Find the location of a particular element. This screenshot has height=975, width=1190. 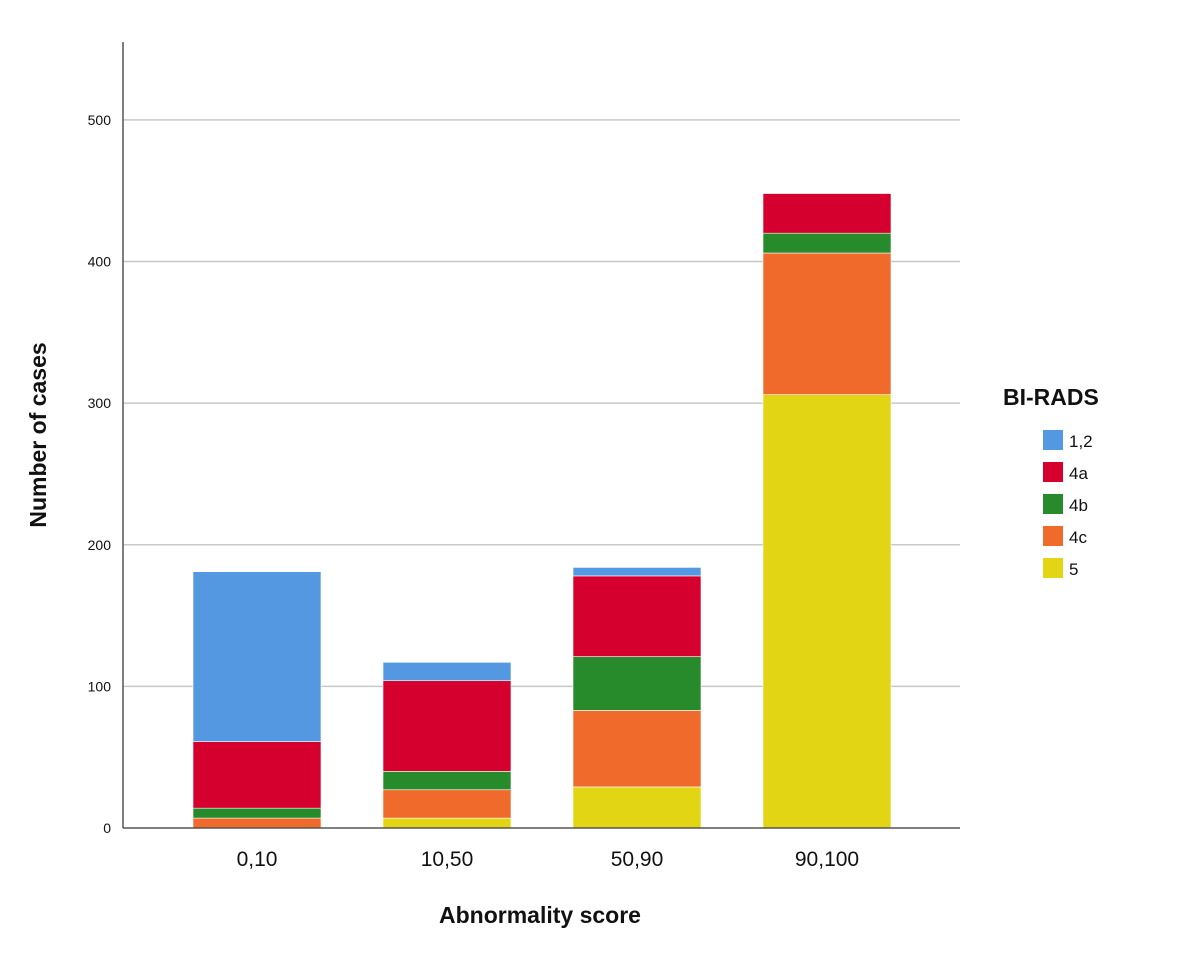

x-tick-label: 10,50 is located at coordinates (447, 859).